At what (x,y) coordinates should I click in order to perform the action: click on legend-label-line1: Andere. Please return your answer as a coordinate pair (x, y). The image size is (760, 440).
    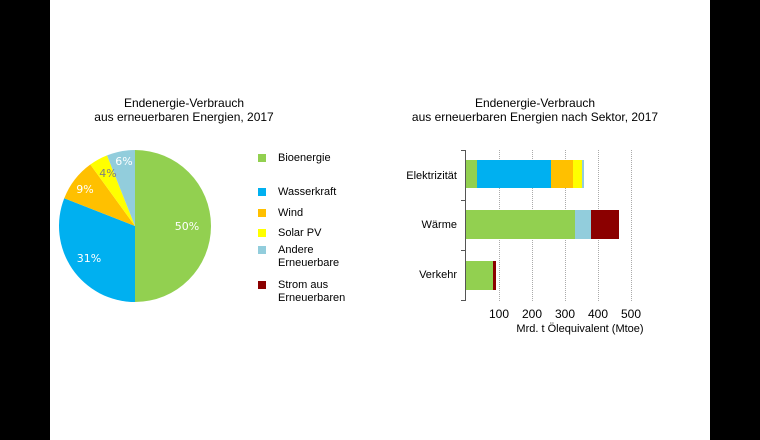
    Looking at the image, I should click on (296, 250).